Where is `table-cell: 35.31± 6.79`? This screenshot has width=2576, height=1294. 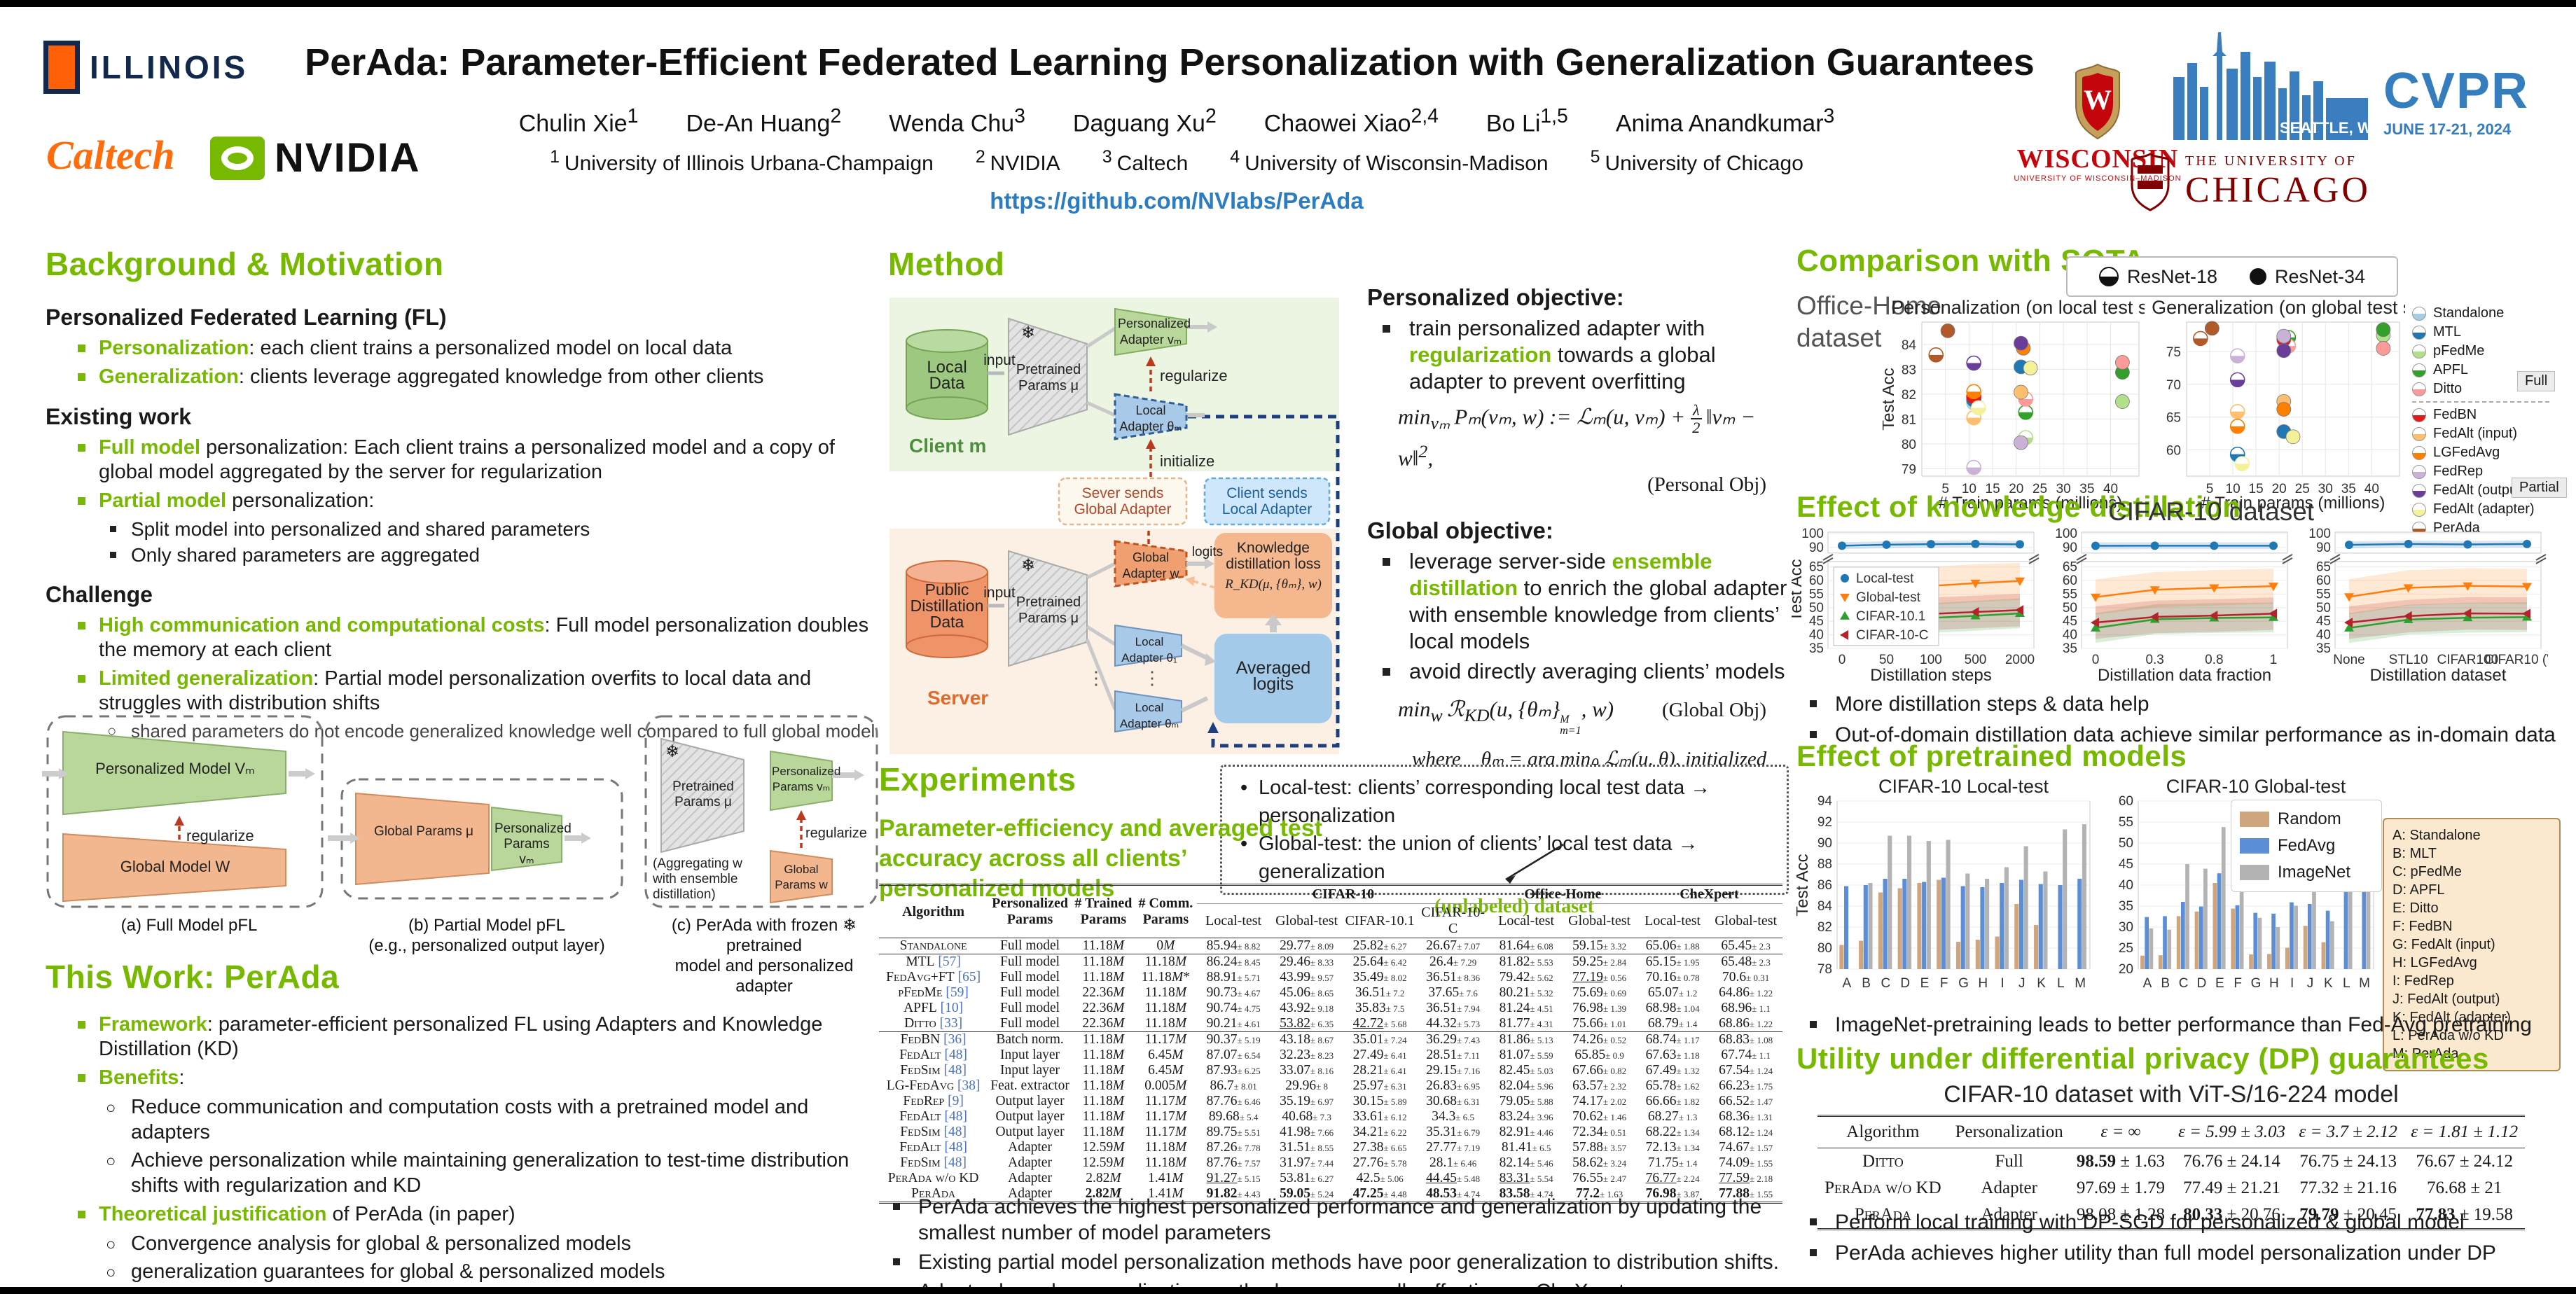
table-cell: 35.31± 6.79 is located at coordinates (1453, 1132).